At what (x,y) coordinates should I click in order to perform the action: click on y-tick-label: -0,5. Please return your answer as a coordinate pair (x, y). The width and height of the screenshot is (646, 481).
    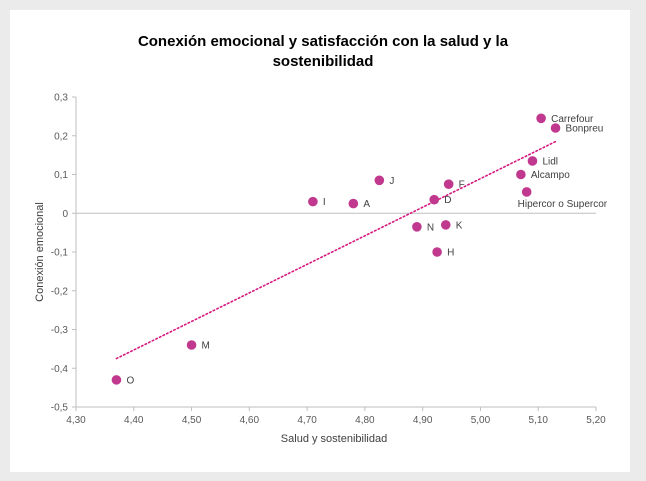
    Looking at the image, I should click on (60, 408).